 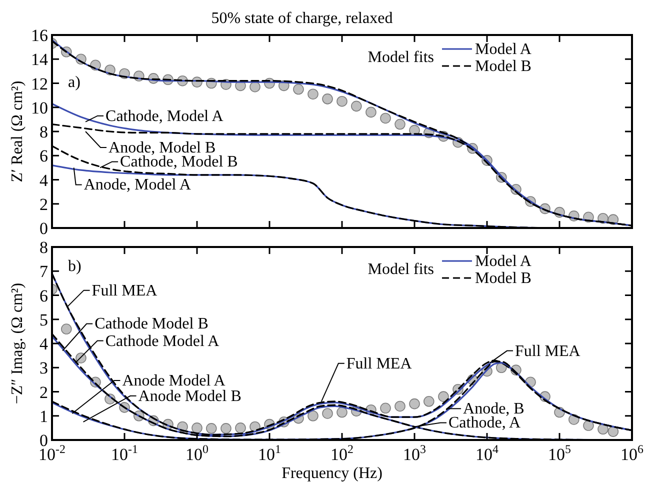 What do you see at coordinates (162, 341) in the screenshot?
I see `annotation: Cathode Model A` at bounding box center [162, 341].